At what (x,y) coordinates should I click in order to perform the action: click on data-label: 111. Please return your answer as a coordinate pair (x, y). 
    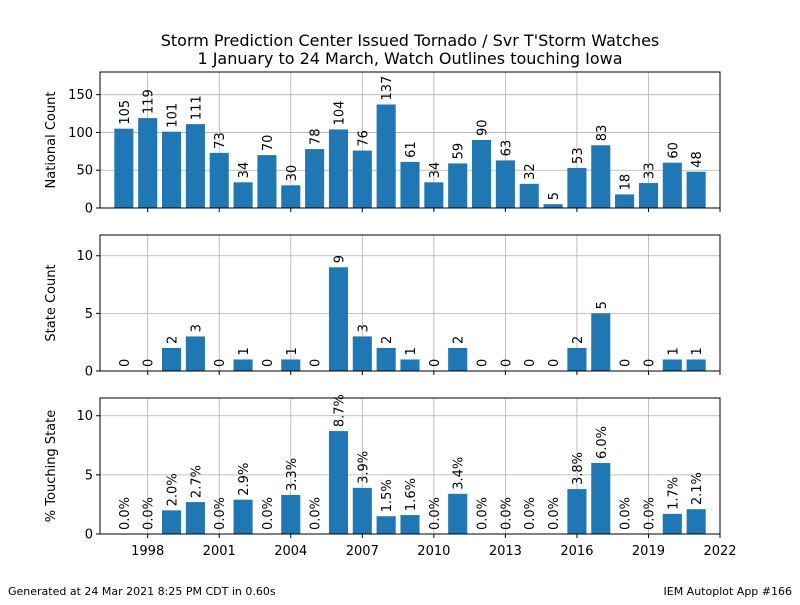
    Looking at the image, I should click on (196, 107).